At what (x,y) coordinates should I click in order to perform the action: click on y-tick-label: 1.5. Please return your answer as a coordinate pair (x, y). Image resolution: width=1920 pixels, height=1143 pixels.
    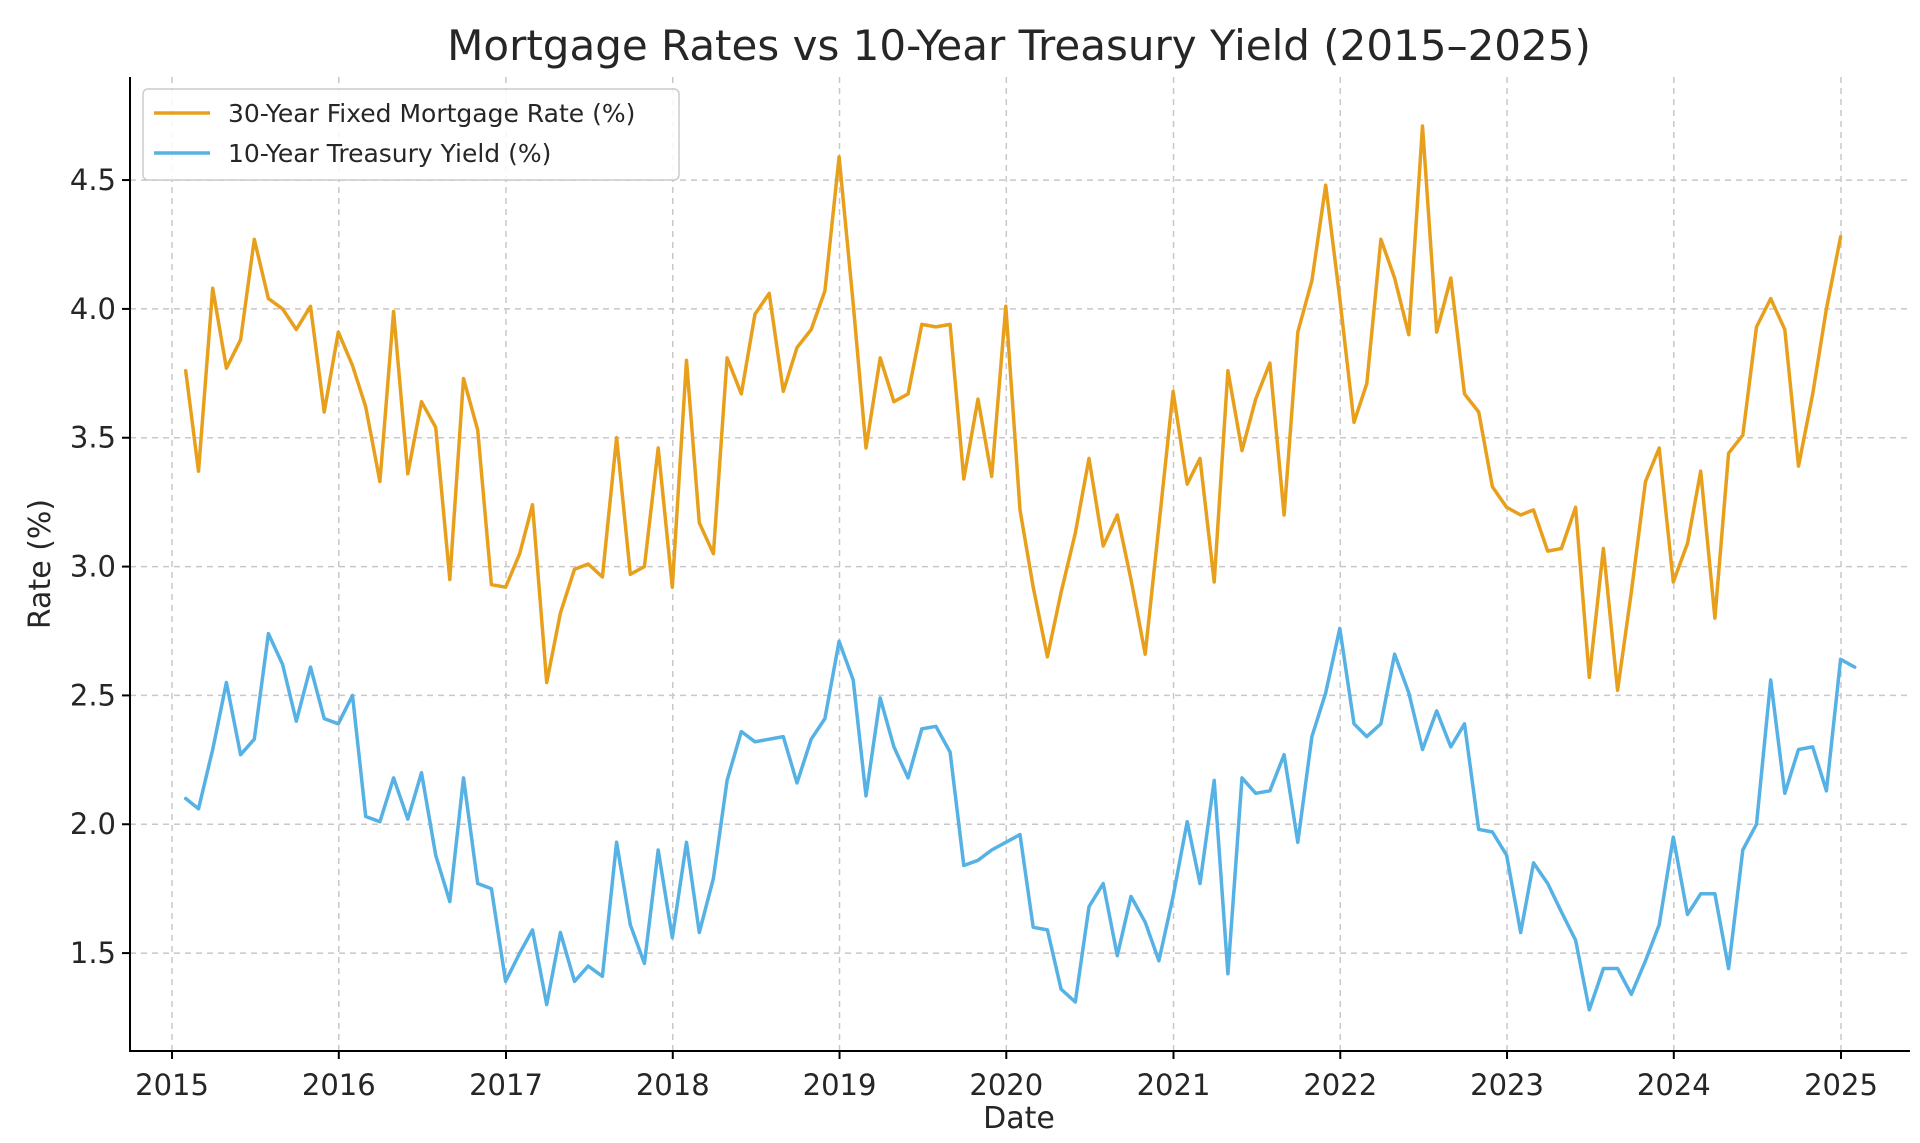
    Looking at the image, I should click on (93, 953).